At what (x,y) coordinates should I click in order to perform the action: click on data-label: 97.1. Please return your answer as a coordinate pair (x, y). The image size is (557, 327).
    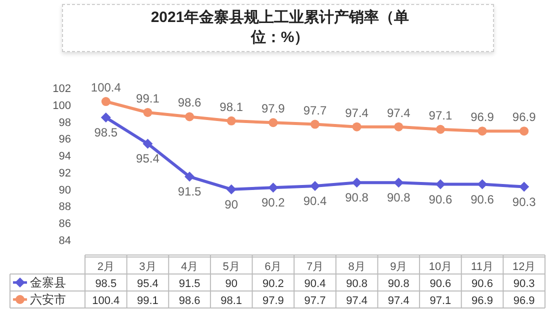
    Looking at the image, I should click on (441, 301).